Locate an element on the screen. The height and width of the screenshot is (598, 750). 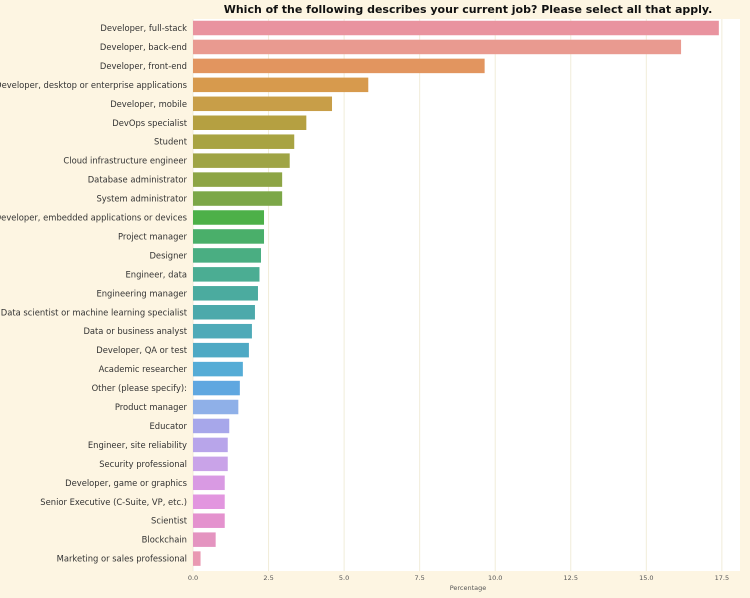
x-tick-label: 12.5 is located at coordinates (571, 578).